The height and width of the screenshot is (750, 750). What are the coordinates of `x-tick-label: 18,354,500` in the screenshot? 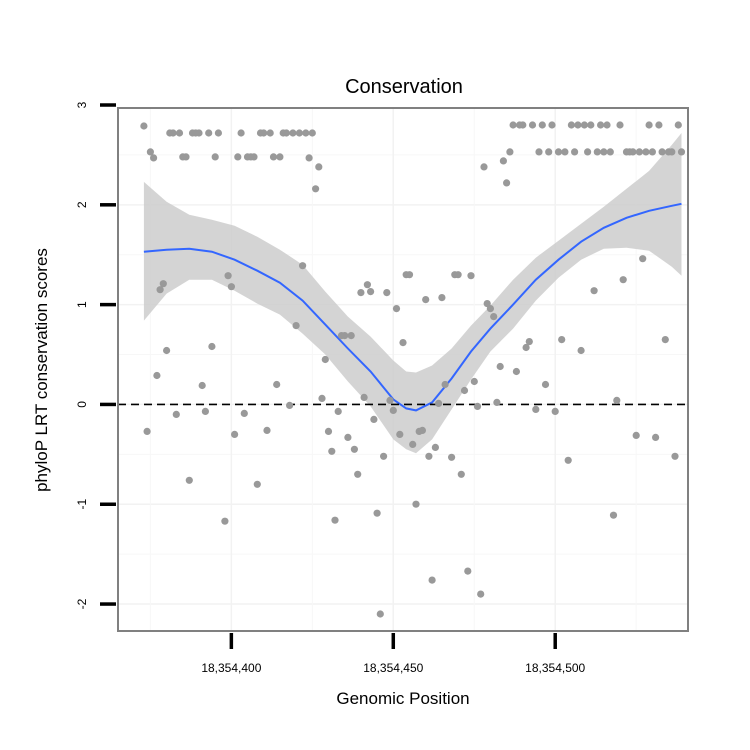 It's located at (555, 668).